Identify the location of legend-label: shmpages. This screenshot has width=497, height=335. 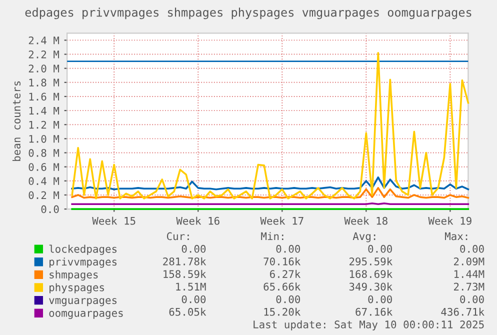
(74, 275).